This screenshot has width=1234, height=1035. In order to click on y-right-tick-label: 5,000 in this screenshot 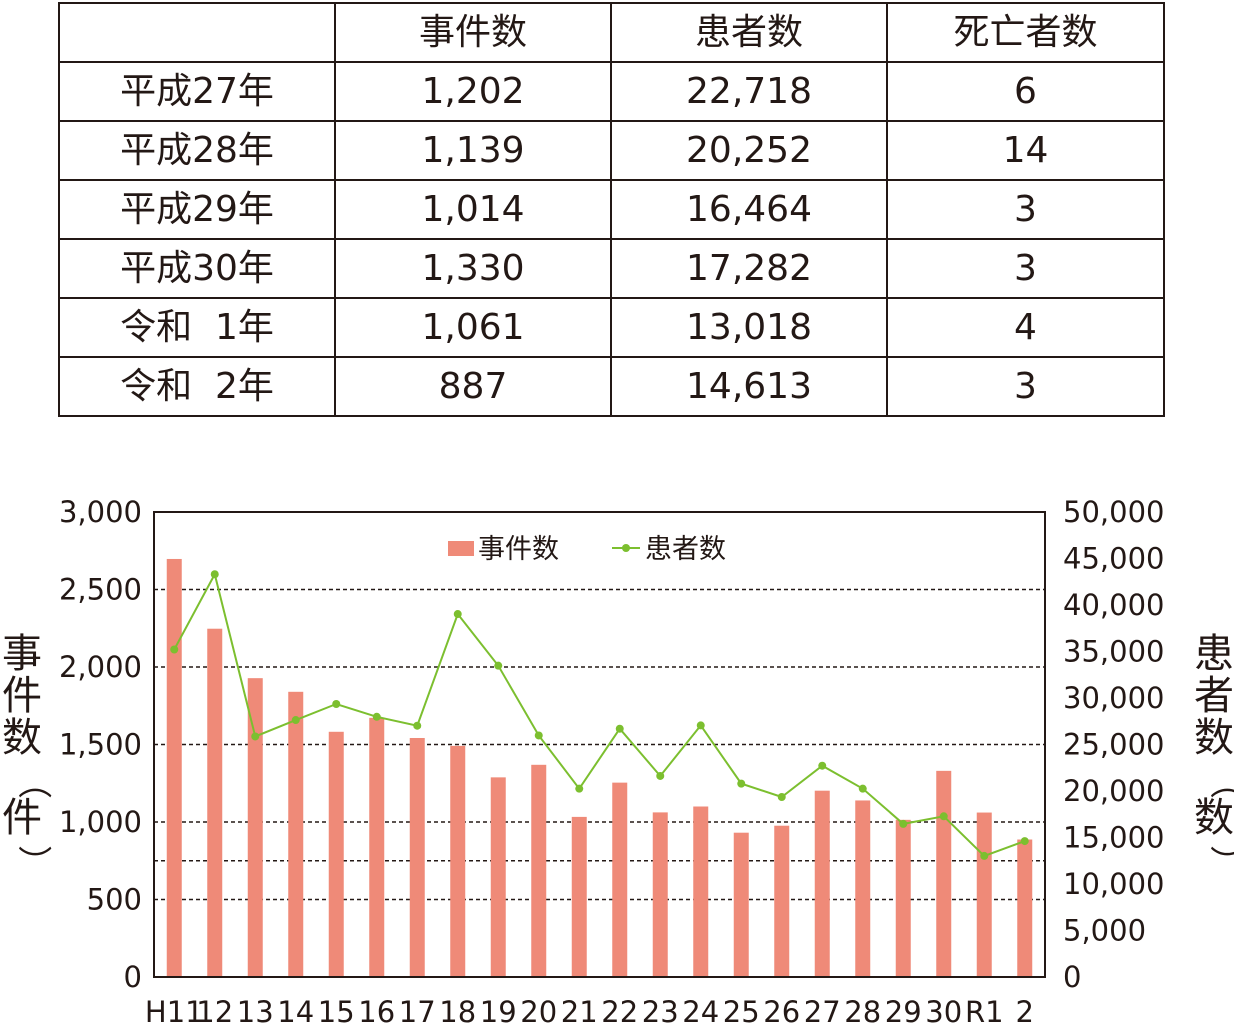, I will do `click(1104, 931)`.